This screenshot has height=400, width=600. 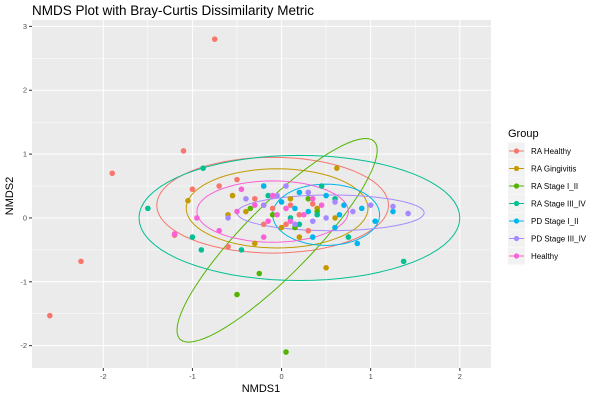 I want to click on legend-label: RA Healthy, so click(x=551, y=151).